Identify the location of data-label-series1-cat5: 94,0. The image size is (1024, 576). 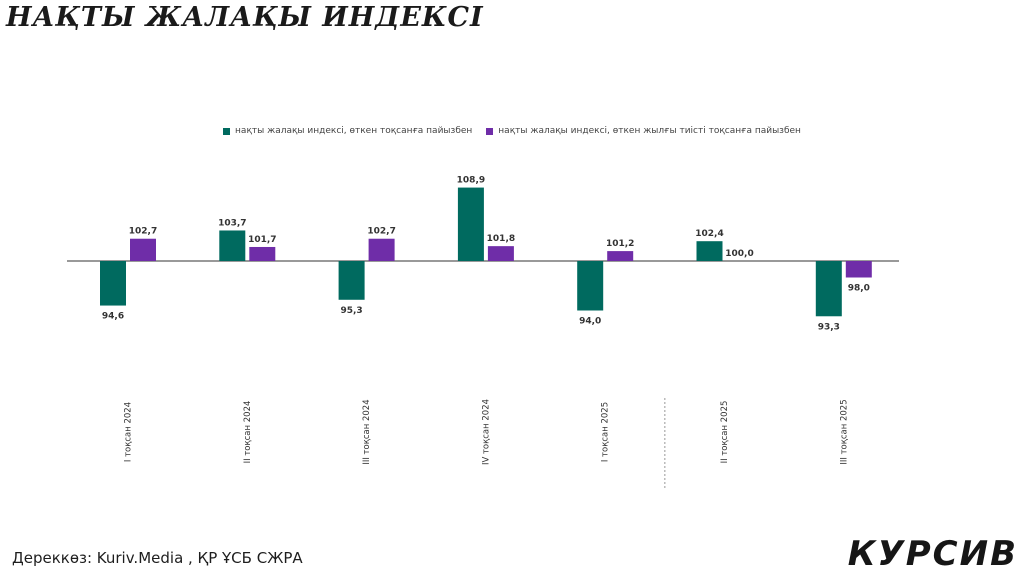
(590, 322).